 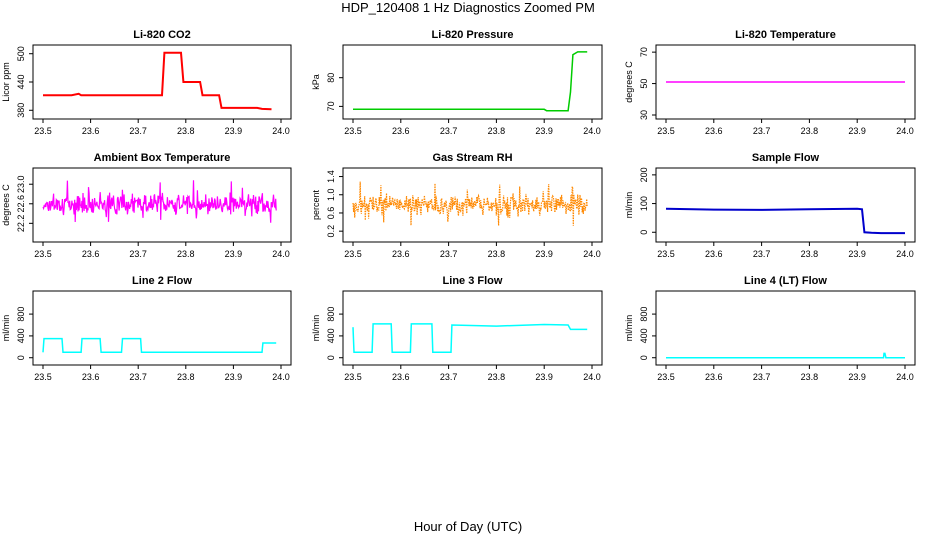 I want to click on y-tick-label: 500, so click(x=21, y=53).